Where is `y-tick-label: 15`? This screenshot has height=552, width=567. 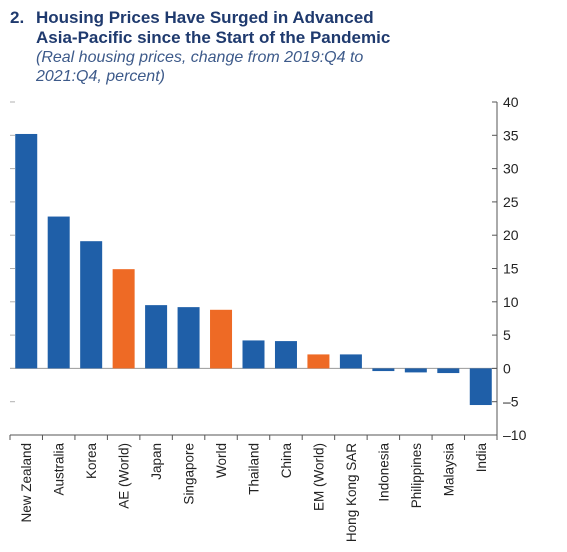
y-tick-label: 15 is located at coordinates (511, 269).